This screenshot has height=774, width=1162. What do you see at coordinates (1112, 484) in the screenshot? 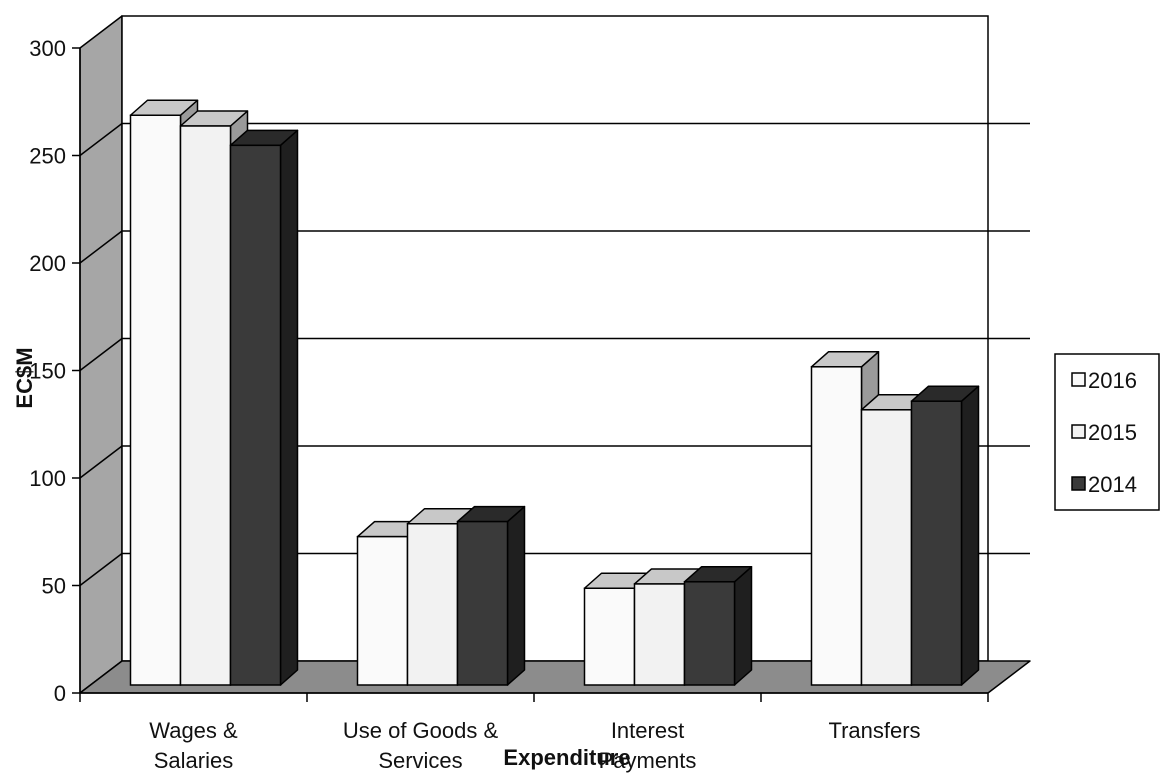
I see `legend-label: 2014` at bounding box center [1112, 484].